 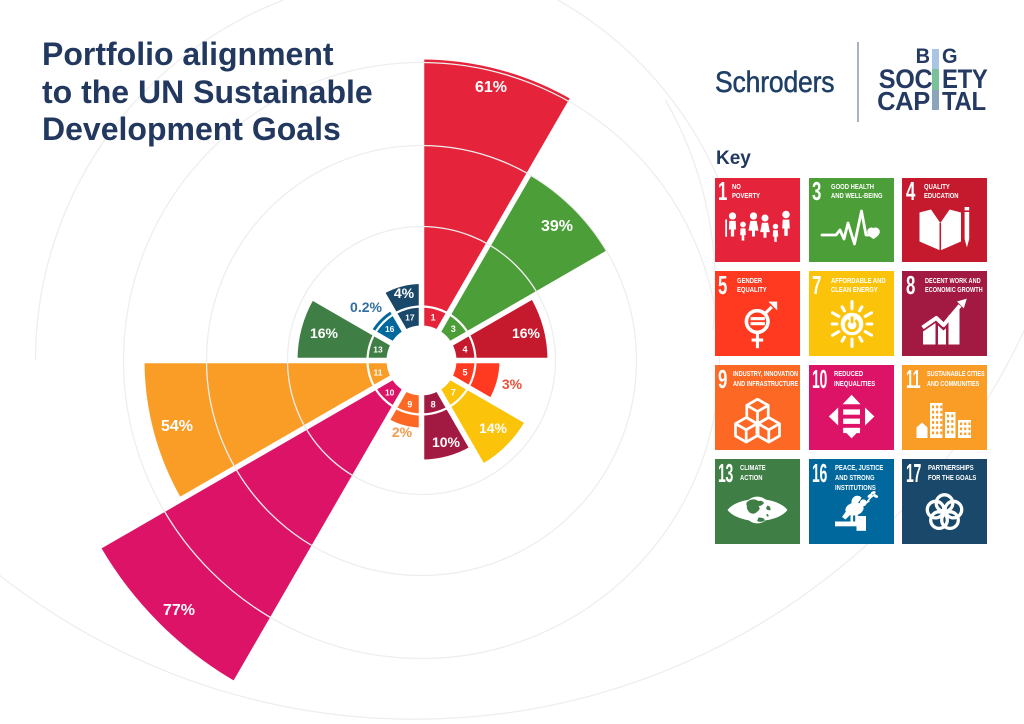 I want to click on svg-text: 14%, so click(x=493, y=428).